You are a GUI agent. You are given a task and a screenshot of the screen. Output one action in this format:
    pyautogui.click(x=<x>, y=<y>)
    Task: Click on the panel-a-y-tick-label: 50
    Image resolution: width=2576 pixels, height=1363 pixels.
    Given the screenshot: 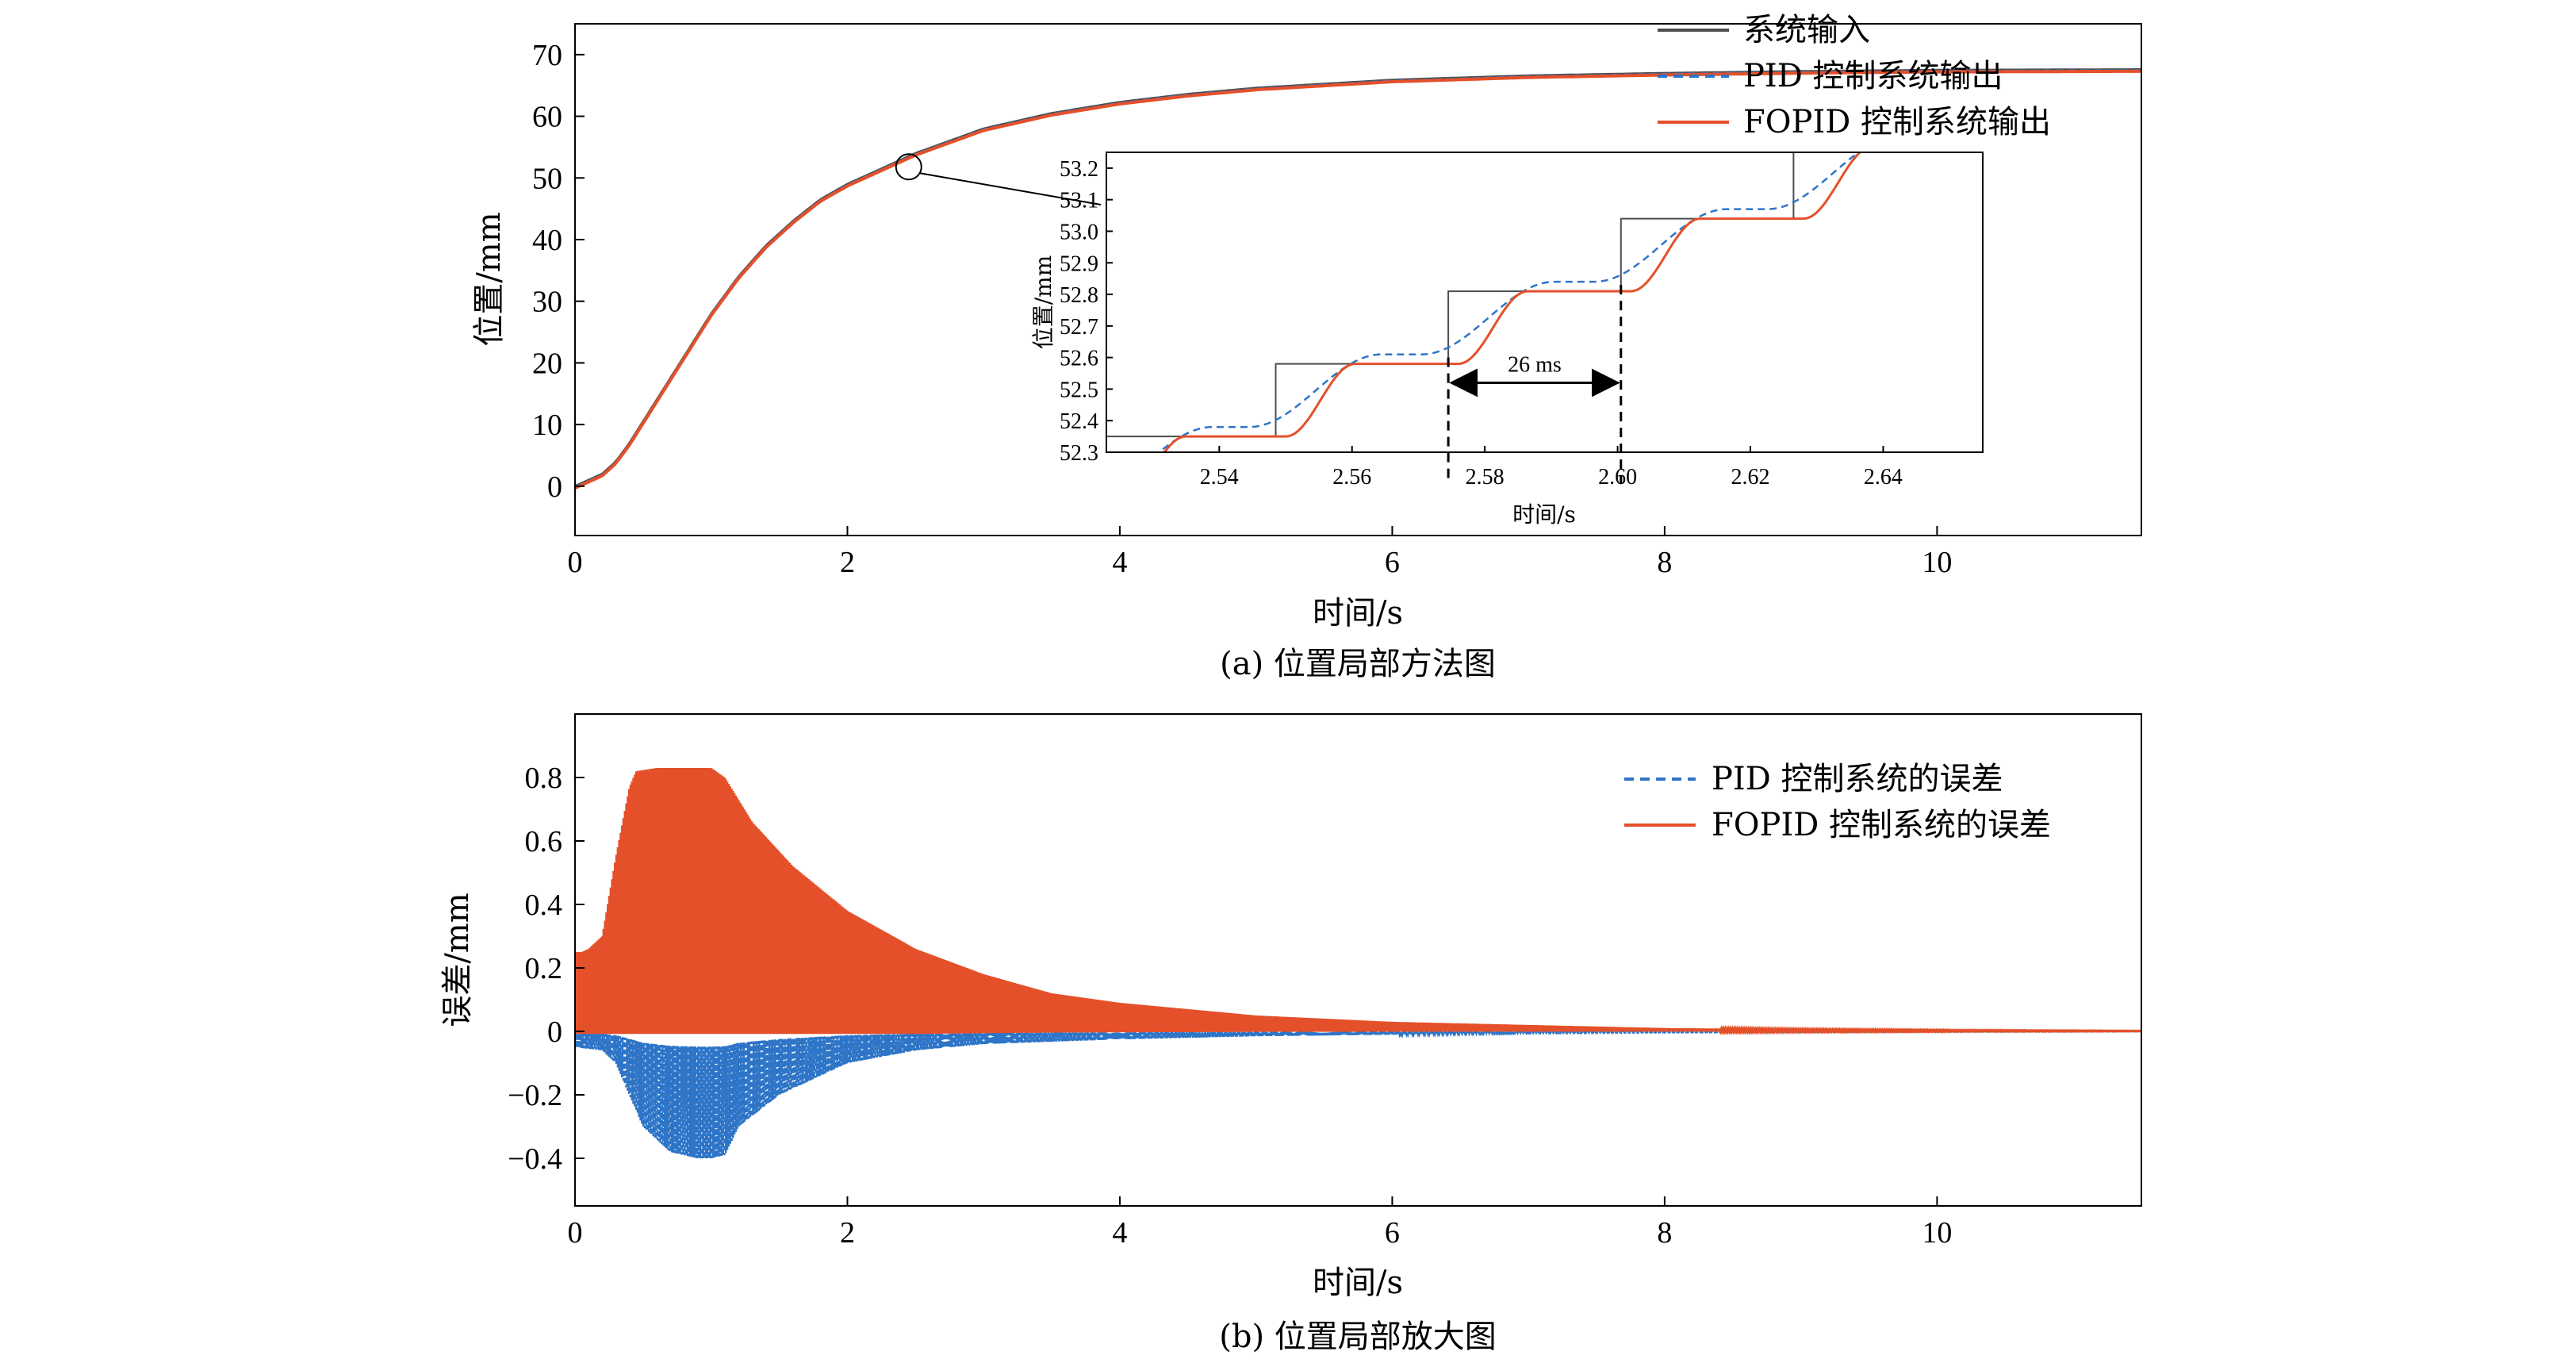 What is the action you would take?
    pyautogui.click(x=547, y=178)
    